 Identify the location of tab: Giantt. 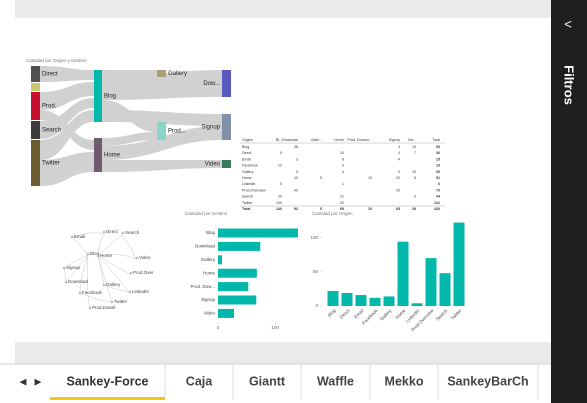
(275, 382).